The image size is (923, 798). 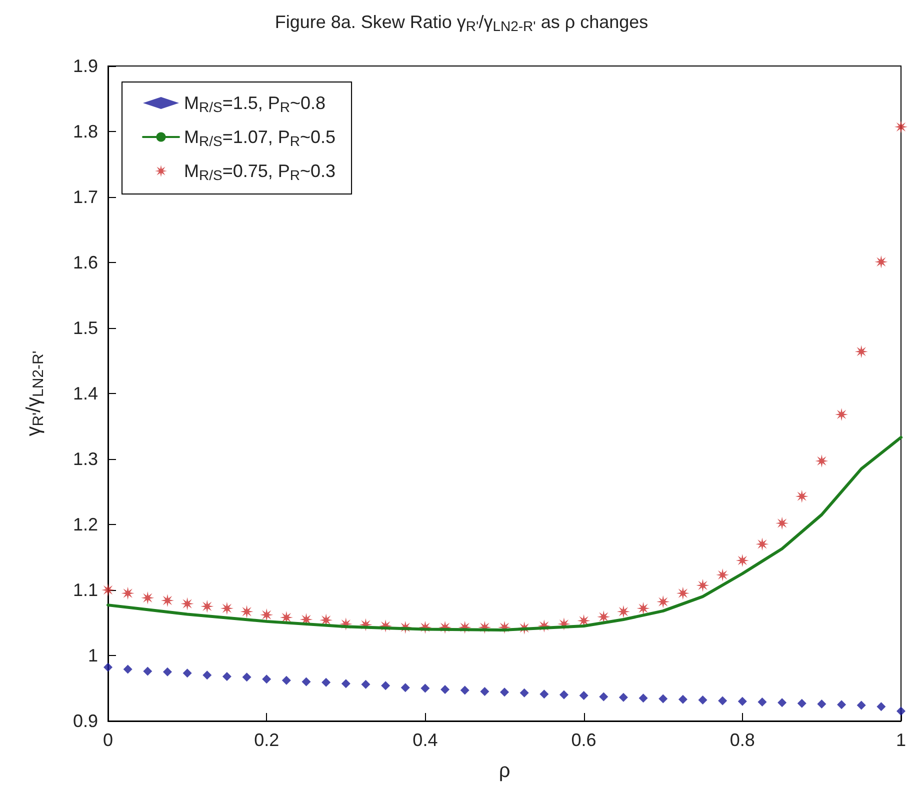 I want to click on y-tick-label: 1.6, so click(x=85, y=262).